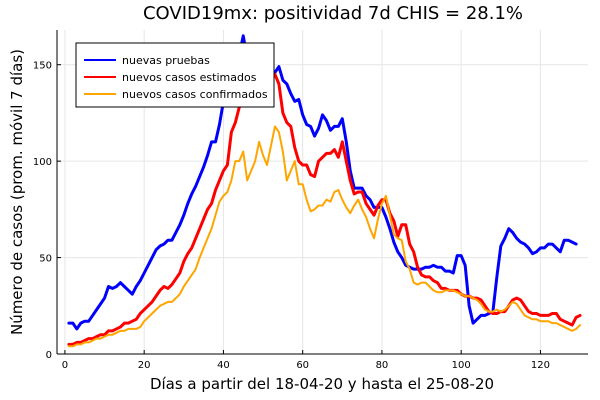 The image size is (600, 400). I want to click on x-tick-label: 60, so click(302, 365).